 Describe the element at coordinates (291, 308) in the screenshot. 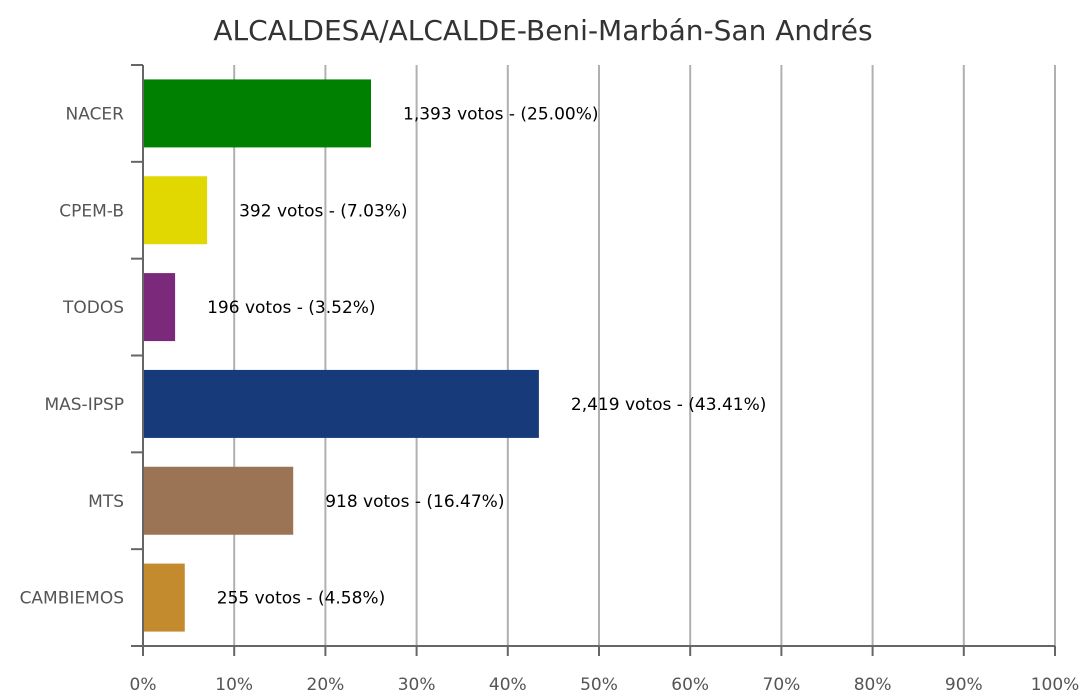

I see `data-label: 196 votos - (3.52%)` at that location.